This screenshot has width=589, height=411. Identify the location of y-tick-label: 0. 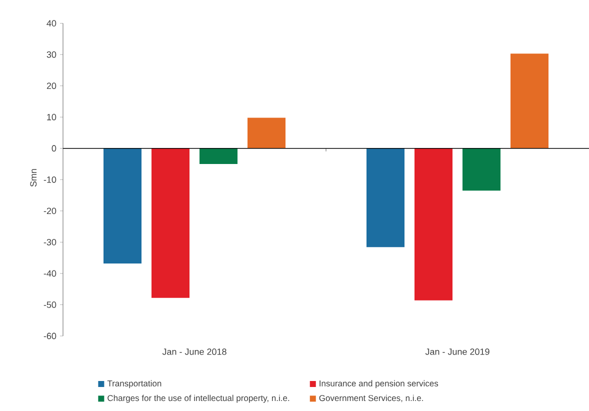
(54, 148).